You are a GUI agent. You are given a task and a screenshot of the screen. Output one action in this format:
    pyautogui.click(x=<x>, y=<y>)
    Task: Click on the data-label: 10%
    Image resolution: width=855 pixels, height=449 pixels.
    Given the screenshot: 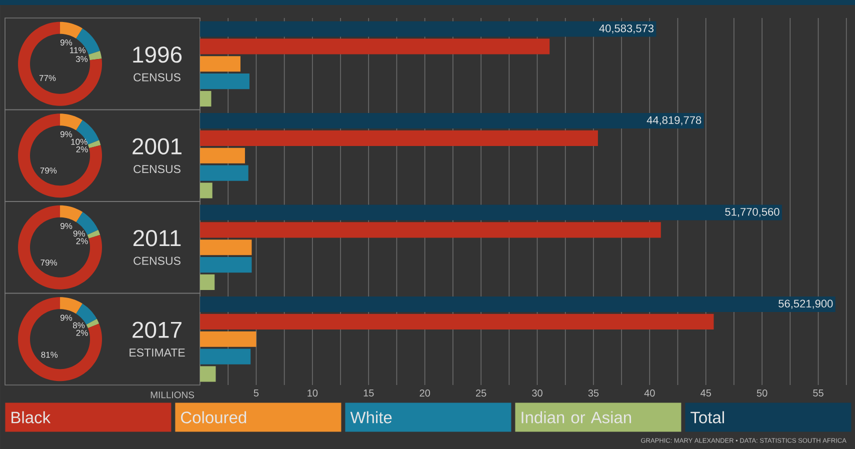 What is the action you would take?
    pyautogui.click(x=79, y=141)
    